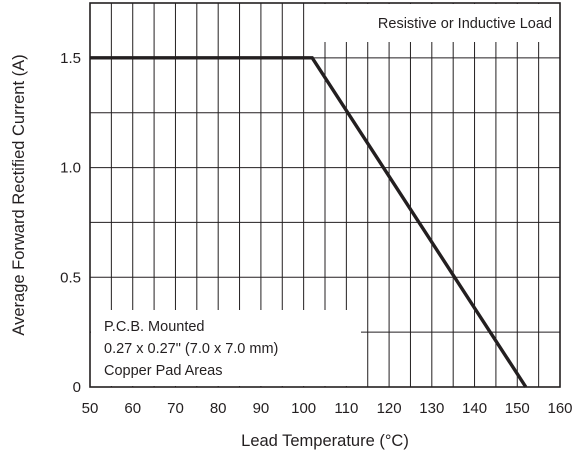 The image size is (577, 457). Describe the element at coordinates (559, 408) in the screenshot. I see `x-tick-label: 160` at that location.